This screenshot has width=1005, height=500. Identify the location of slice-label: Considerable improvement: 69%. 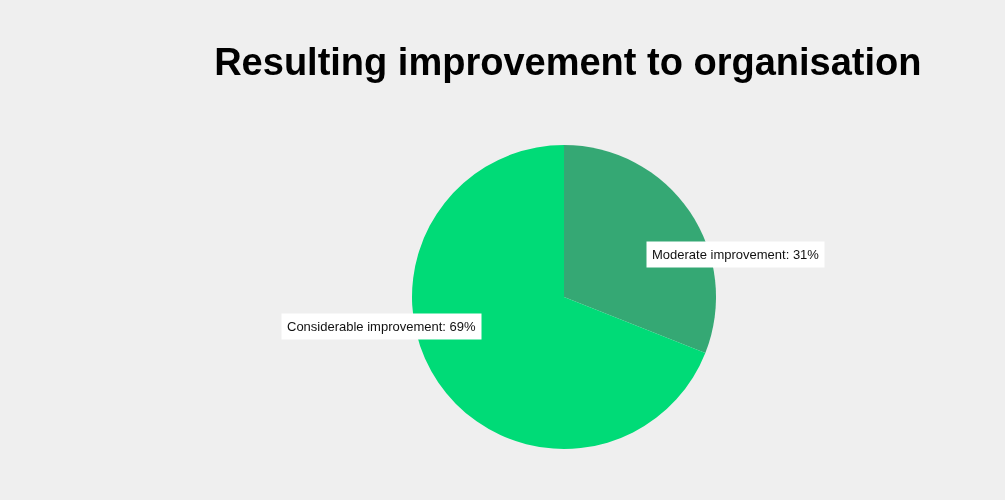
(382, 326).